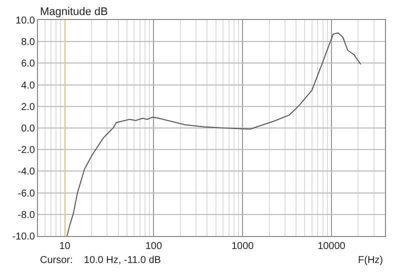 The image size is (400, 278). What do you see at coordinates (65, 246) in the screenshot?
I see `x-tick-label: 10` at bounding box center [65, 246].